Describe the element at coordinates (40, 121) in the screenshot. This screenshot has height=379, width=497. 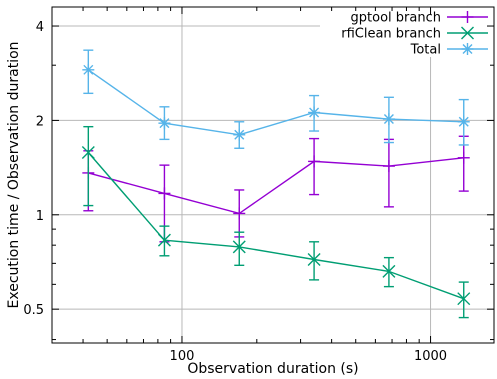
I see `y-tick-label: 2` at that location.